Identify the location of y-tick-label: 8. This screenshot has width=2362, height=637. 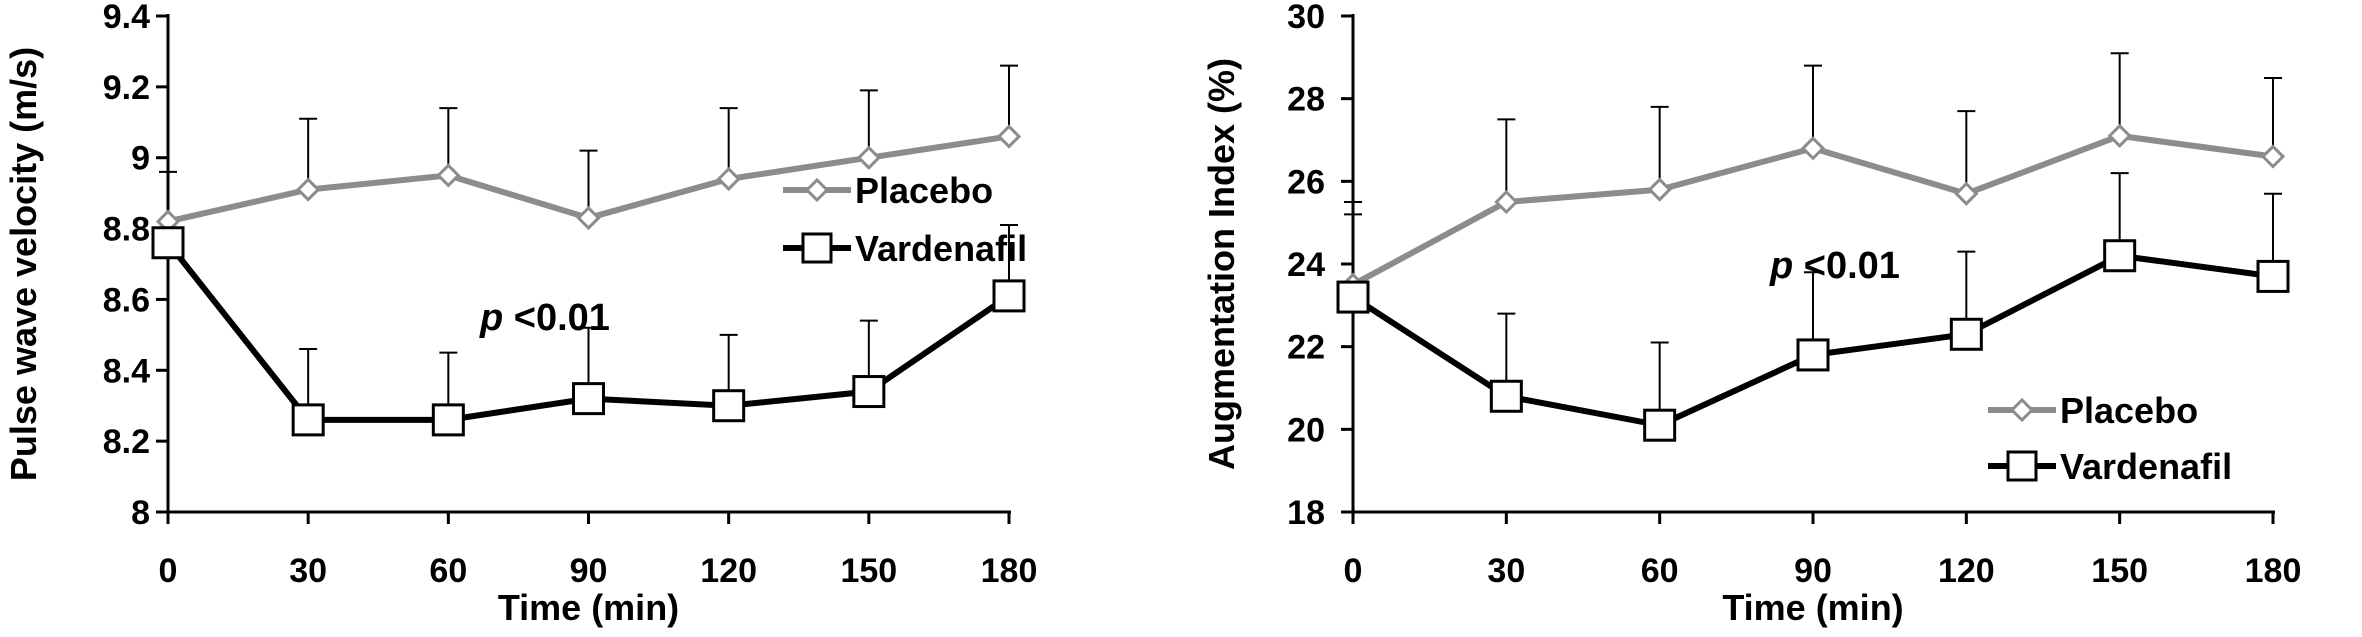
(140, 513).